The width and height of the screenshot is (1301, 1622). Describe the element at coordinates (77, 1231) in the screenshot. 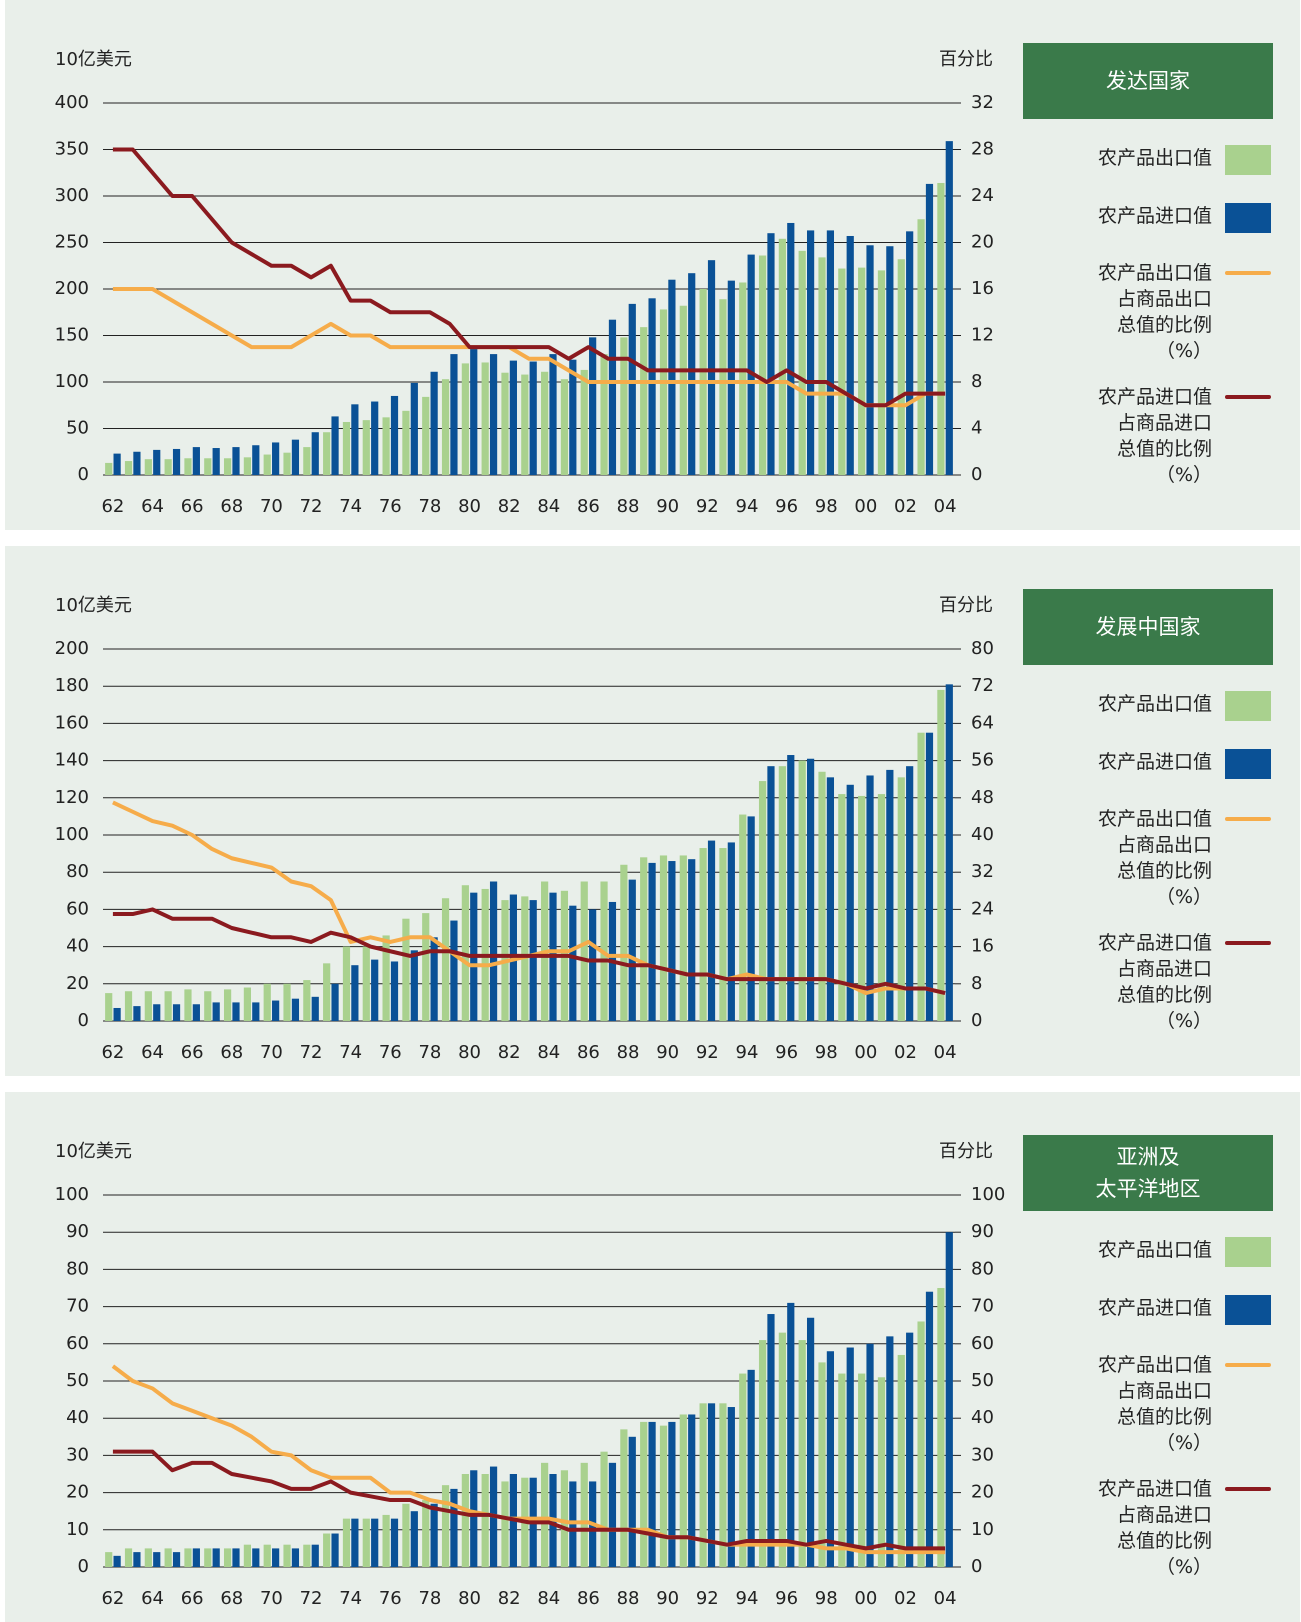

I see `y-tick-label: 90` at that location.